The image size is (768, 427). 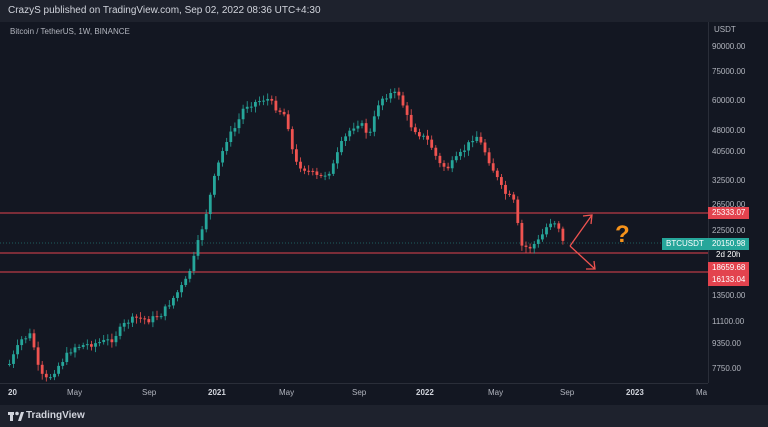 What do you see at coordinates (728, 321) in the screenshot?
I see `price-tick: 11100.00` at bounding box center [728, 321].